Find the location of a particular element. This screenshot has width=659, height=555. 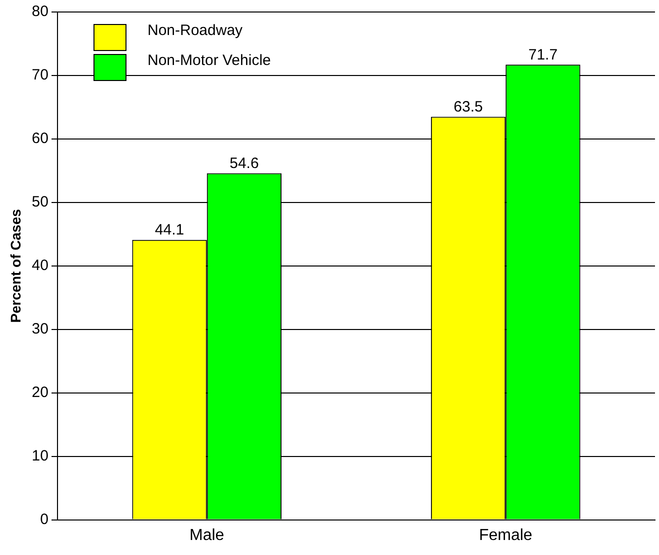

x-tick-label: Female is located at coordinates (505, 535).